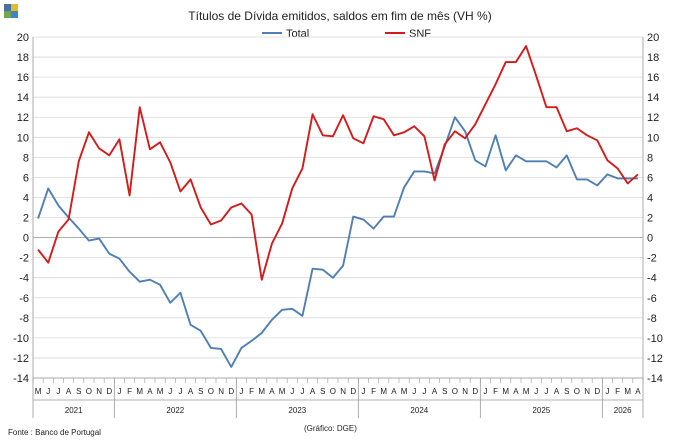 The height and width of the screenshot is (446, 681). Describe the element at coordinates (330, 428) in the screenshot. I see `chart-credit: (Gráfico: DGE)` at that location.